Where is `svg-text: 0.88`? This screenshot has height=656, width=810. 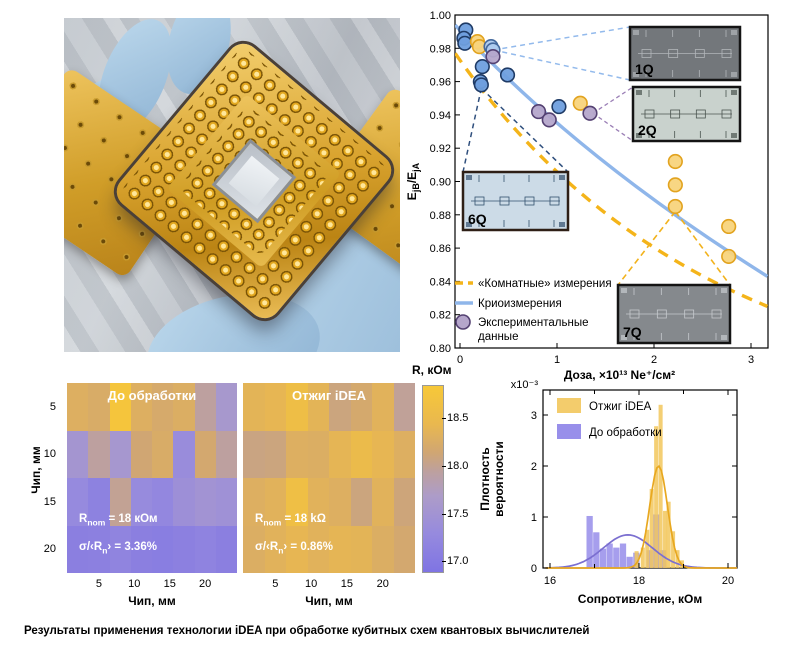 svg-text: 0.88 is located at coordinates (440, 216).